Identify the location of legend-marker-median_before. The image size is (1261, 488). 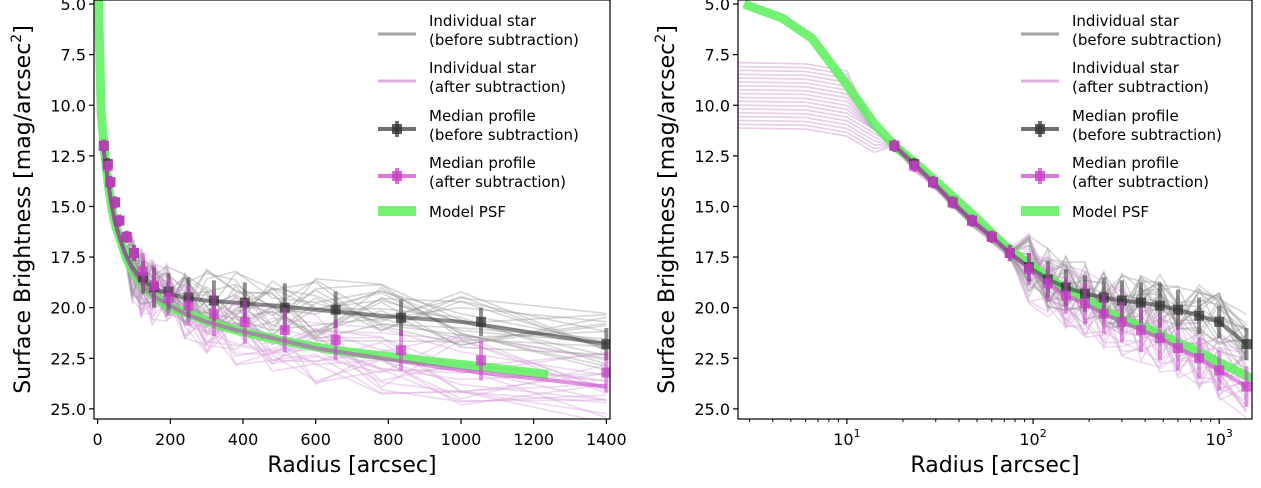
(397, 129).